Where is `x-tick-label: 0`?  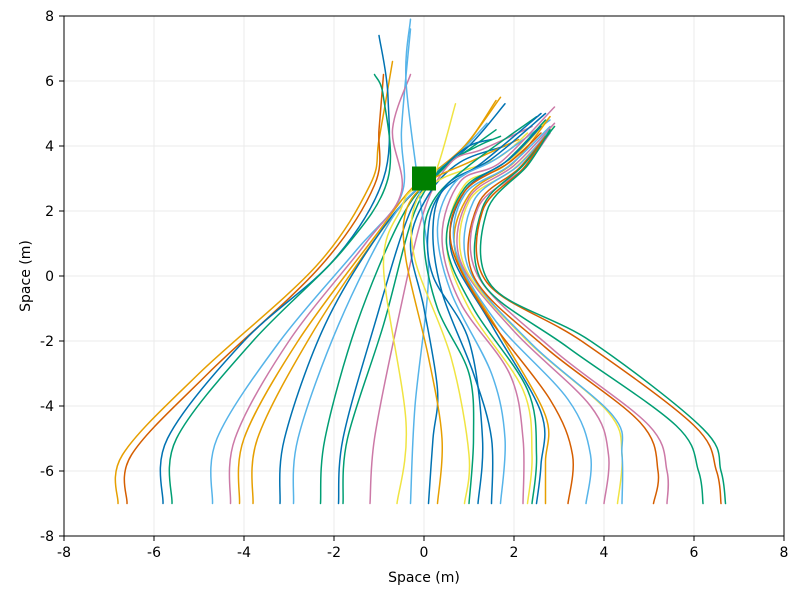 x-tick-label: 0 is located at coordinates (424, 553).